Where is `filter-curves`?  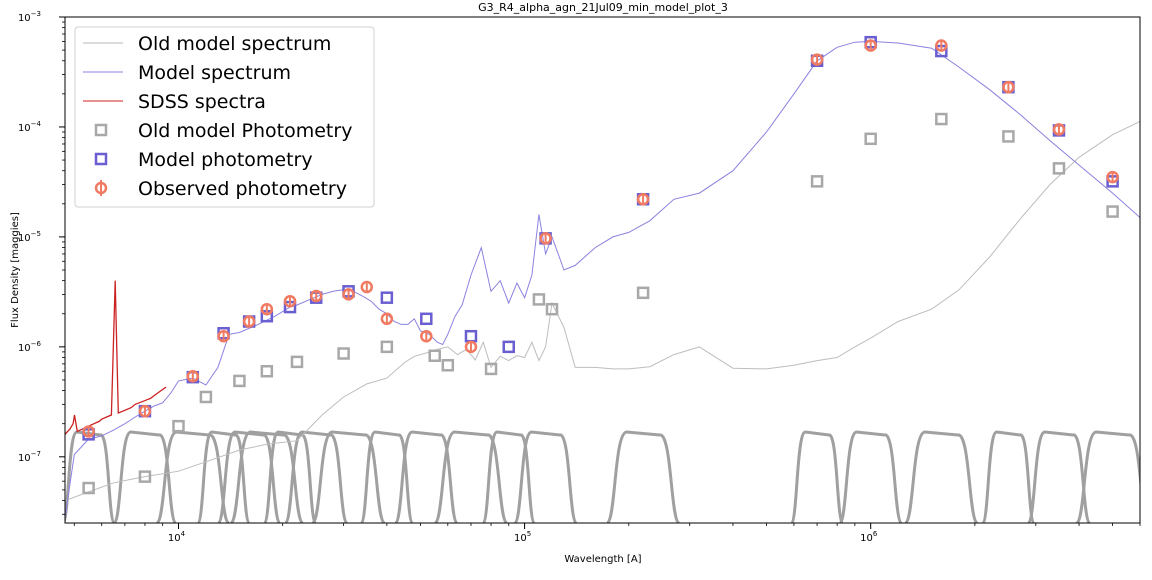 filter-curves is located at coordinates (602, 476).